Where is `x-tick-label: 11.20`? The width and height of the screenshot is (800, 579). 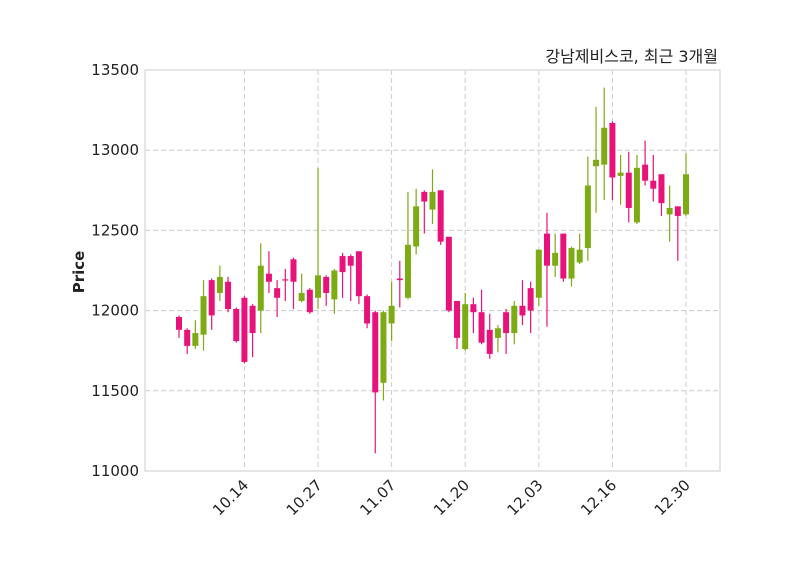 x-tick-label: 11.20 is located at coordinates (451, 497).